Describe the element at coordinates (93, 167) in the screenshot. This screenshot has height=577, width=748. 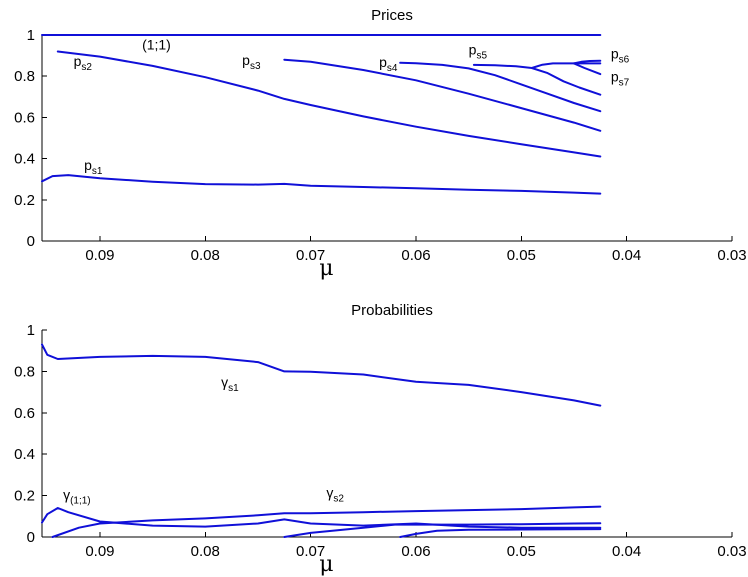
I see `prices-annotation: ps1` at that location.